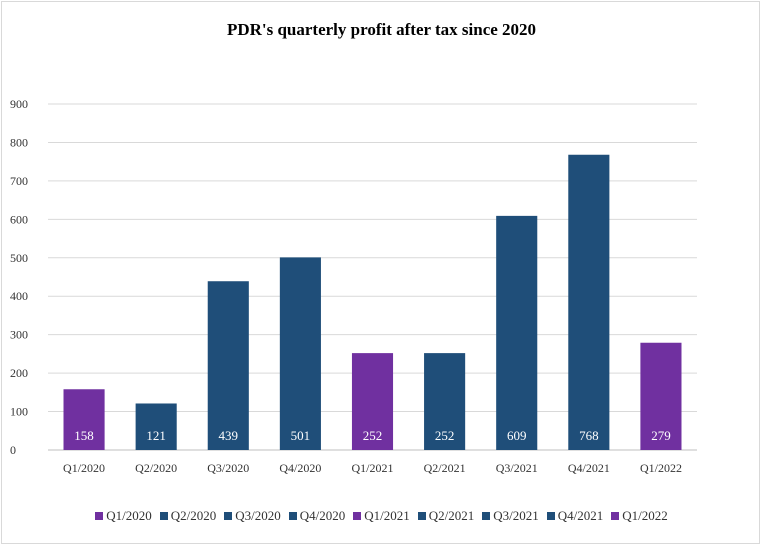 The width and height of the screenshot is (763, 547). What do you see at coordinates (19, 142) in the screenshot?
I see `y-tick-label: 800` at bounding box center [19, 142].